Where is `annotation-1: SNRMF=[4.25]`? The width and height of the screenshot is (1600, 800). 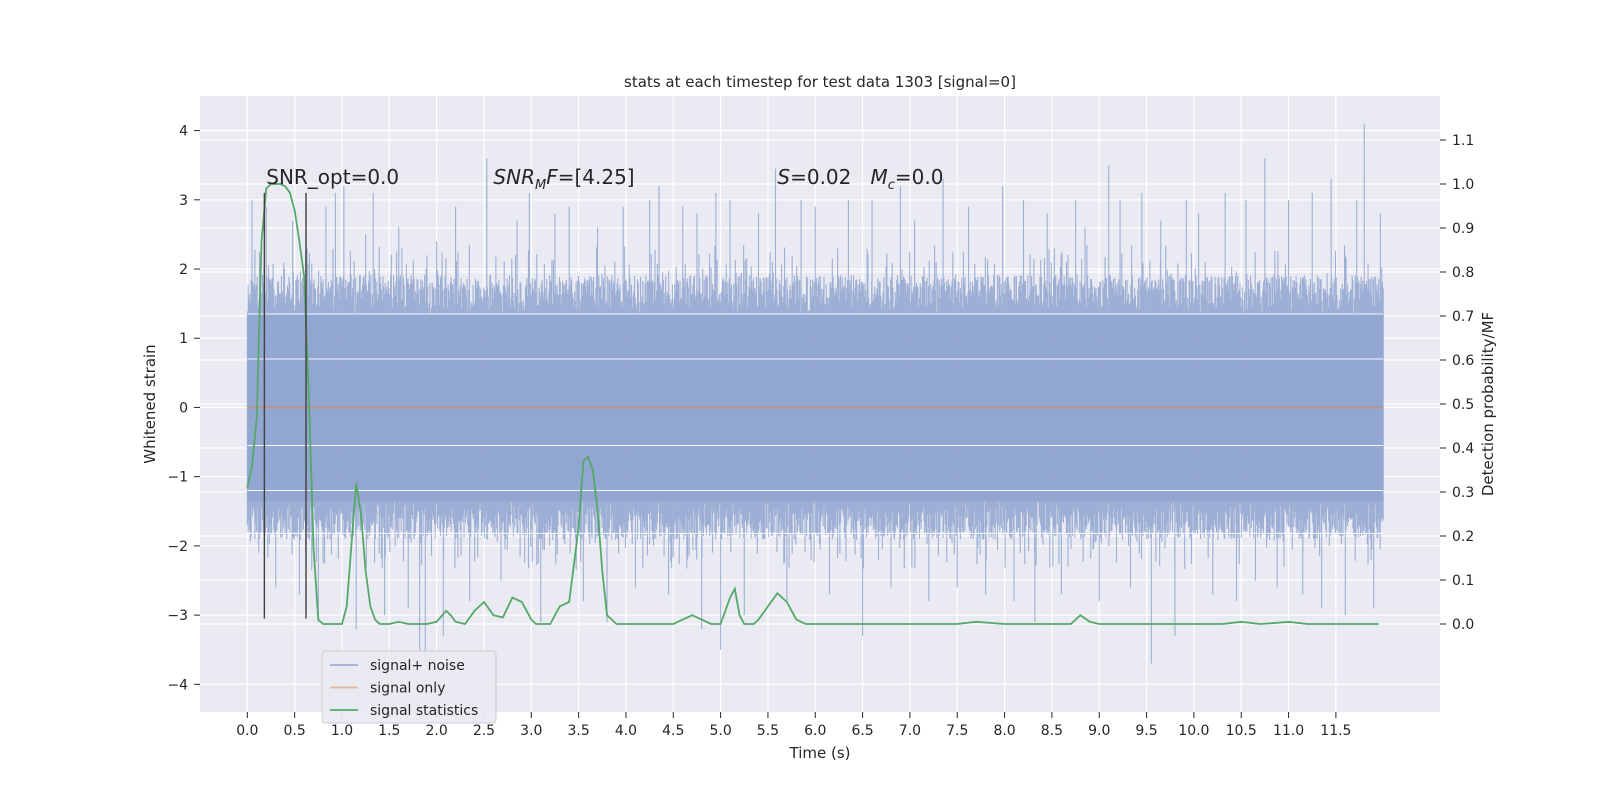 annotation-1: SNRMF=[4.25] is located at coordinates (563, 179).